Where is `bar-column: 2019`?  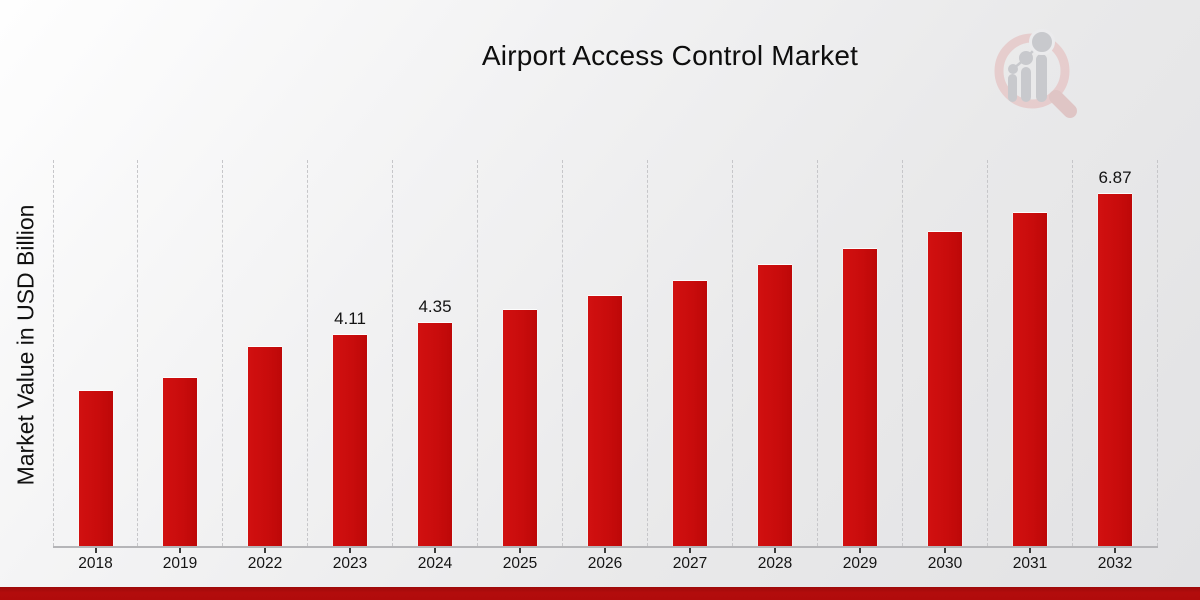
bar-column: 2019 is located at coordinates (180, 366).